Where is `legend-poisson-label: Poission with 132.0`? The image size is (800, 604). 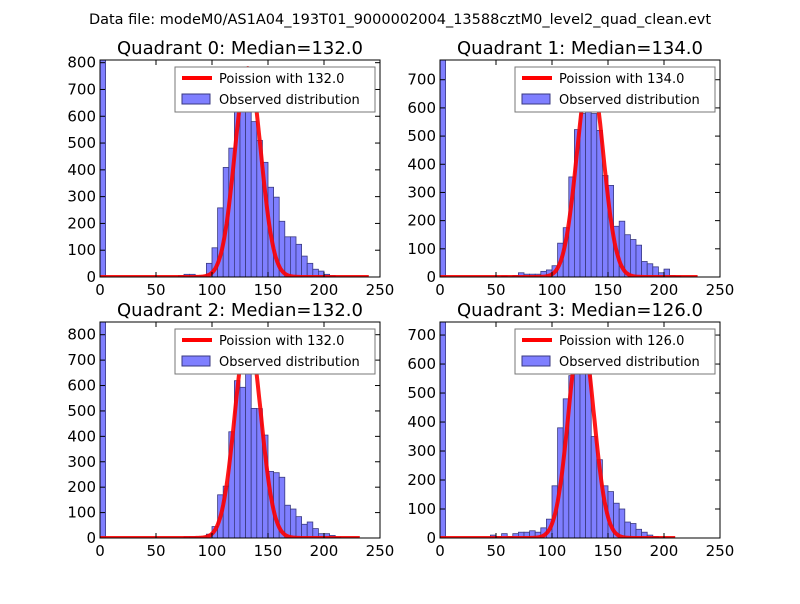
legend-poisson-label: Poission with 132.0 is located at coordinates (281, 79).